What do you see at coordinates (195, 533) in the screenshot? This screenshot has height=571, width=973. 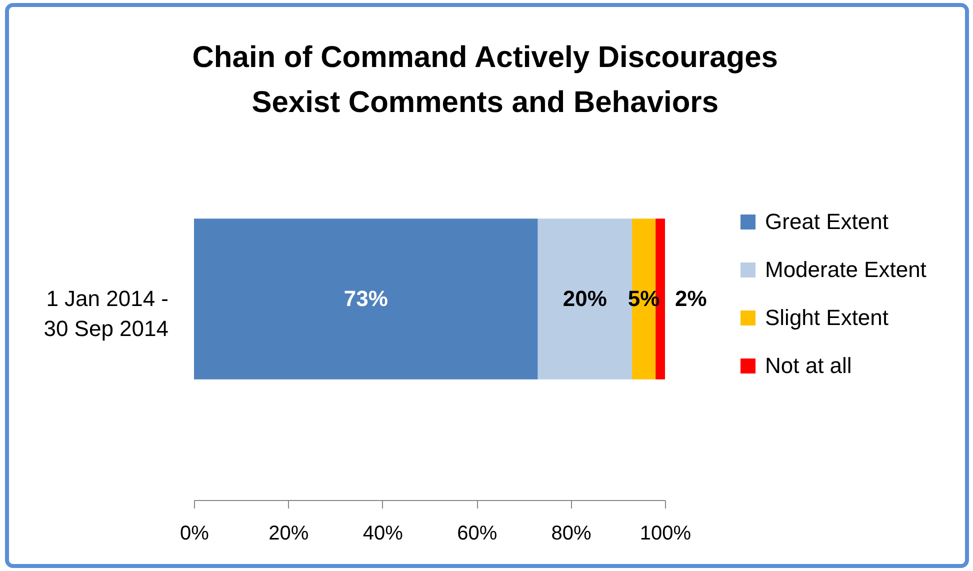 I see `x-tick-label: 0%` at bounding box center [195, 533].